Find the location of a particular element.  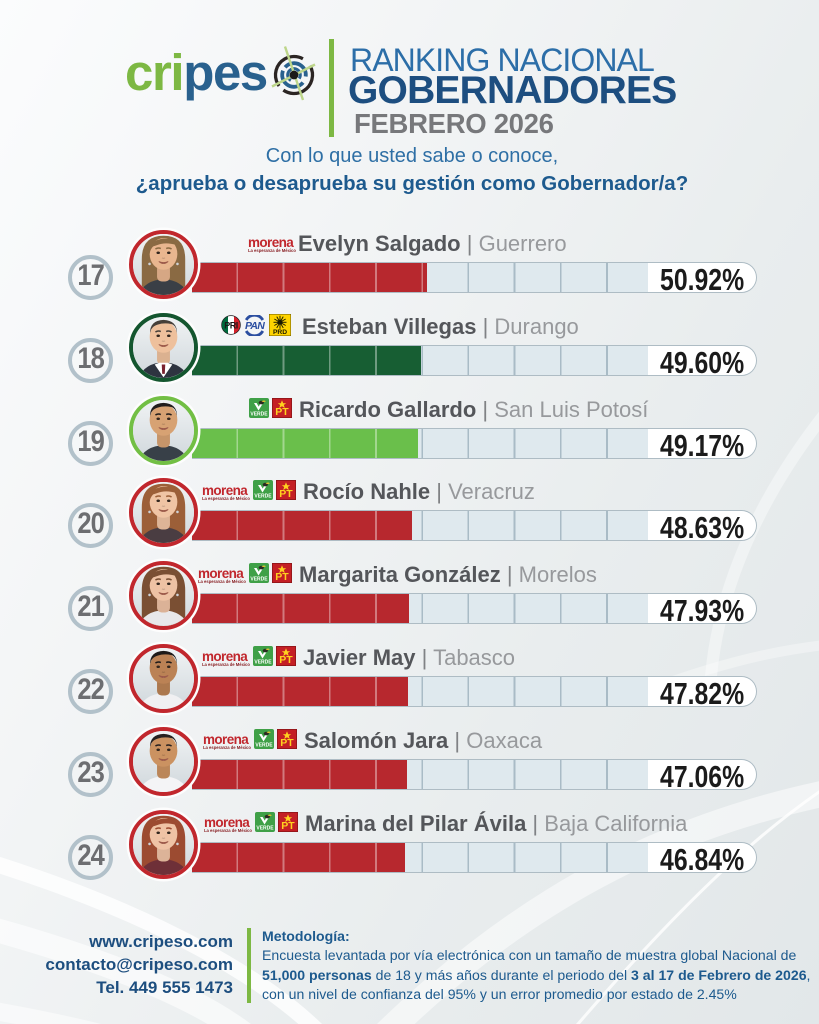

svg-text: PRI is located at coordinates (231, 325).